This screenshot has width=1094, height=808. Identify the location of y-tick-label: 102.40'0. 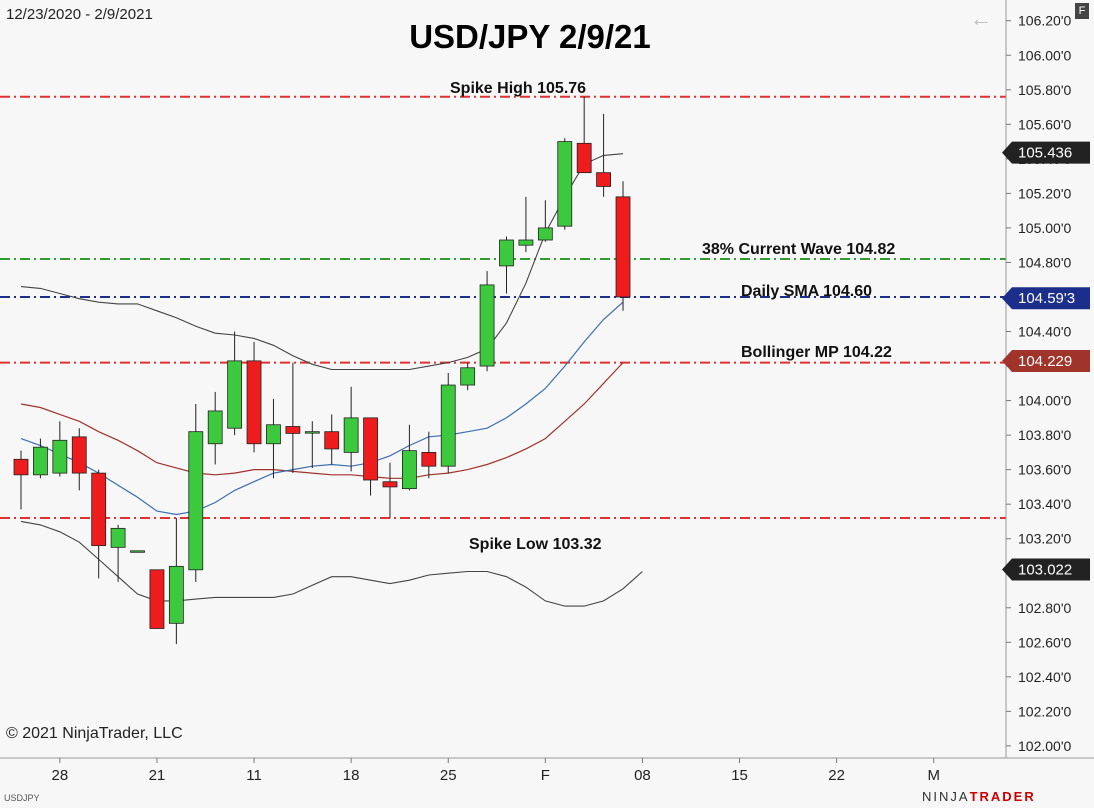
(1044, 677).